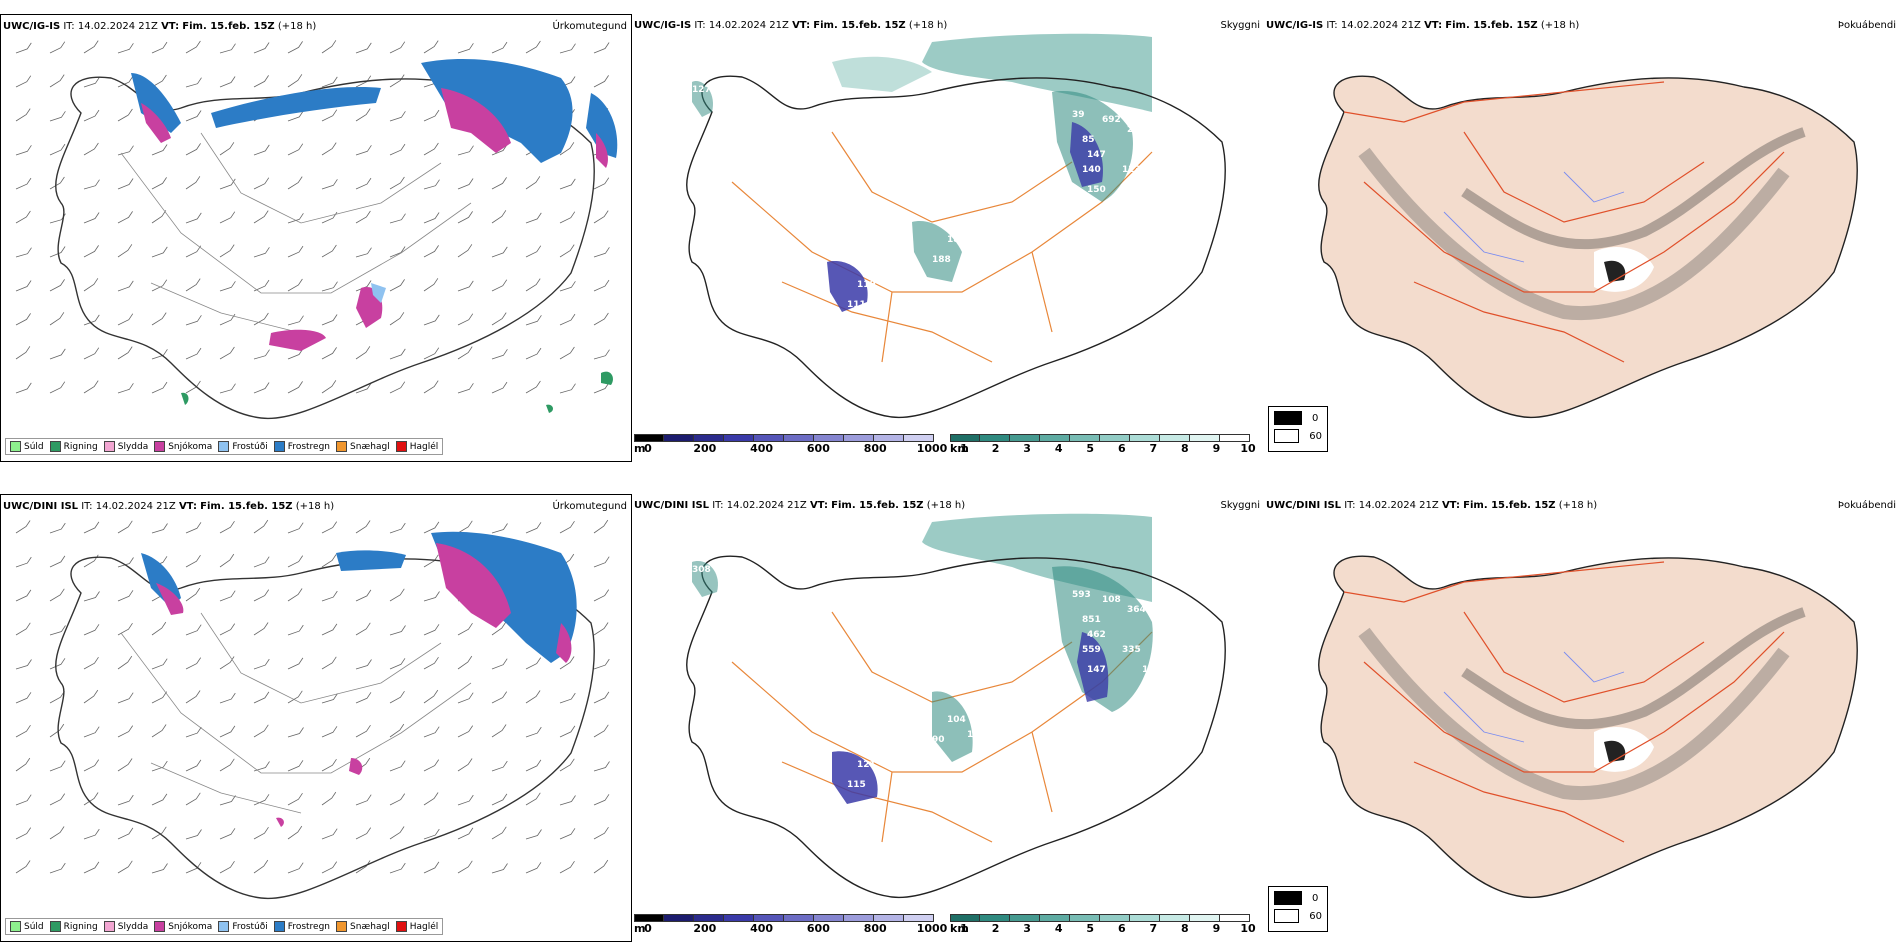 Image resolution: width=1900 pixels, height=950 pixels. Describe the element at coordinates (875, 448) in the screenshot. I see `scale-tick-label: 800` at that location.